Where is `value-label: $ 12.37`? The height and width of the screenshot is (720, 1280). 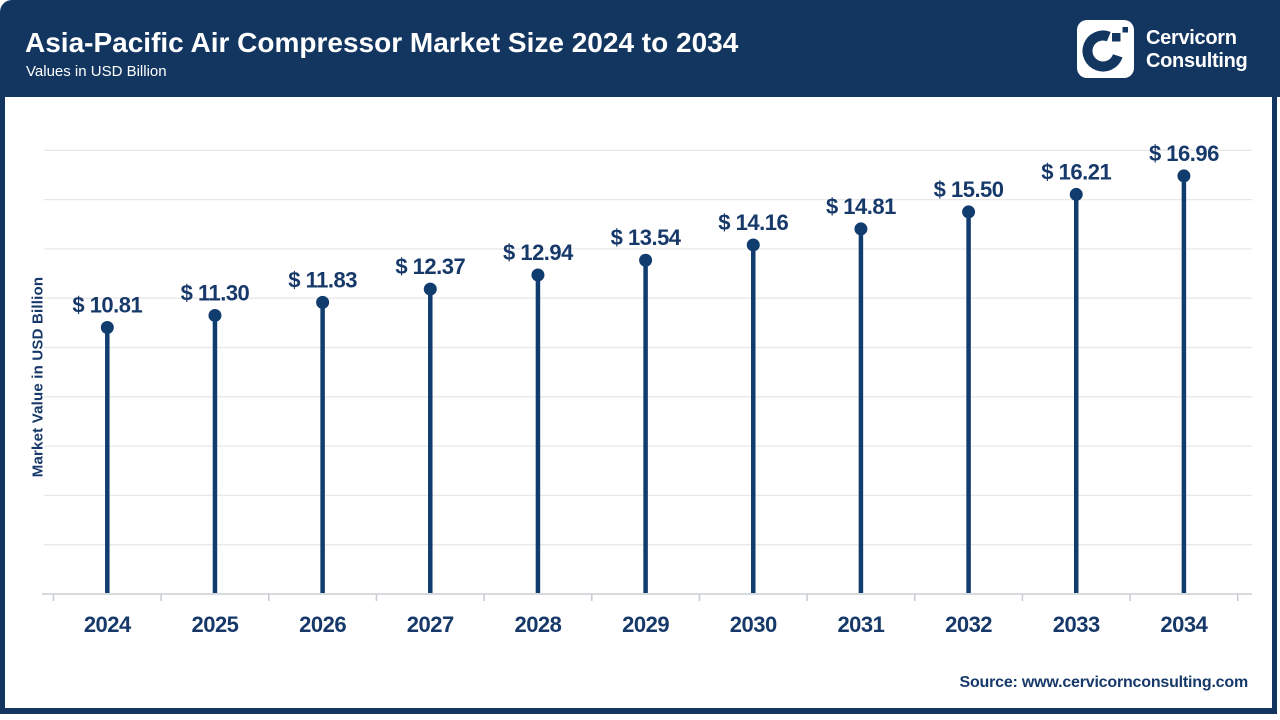
value-label: $ 12.37 is located at coordinates (430, 266).